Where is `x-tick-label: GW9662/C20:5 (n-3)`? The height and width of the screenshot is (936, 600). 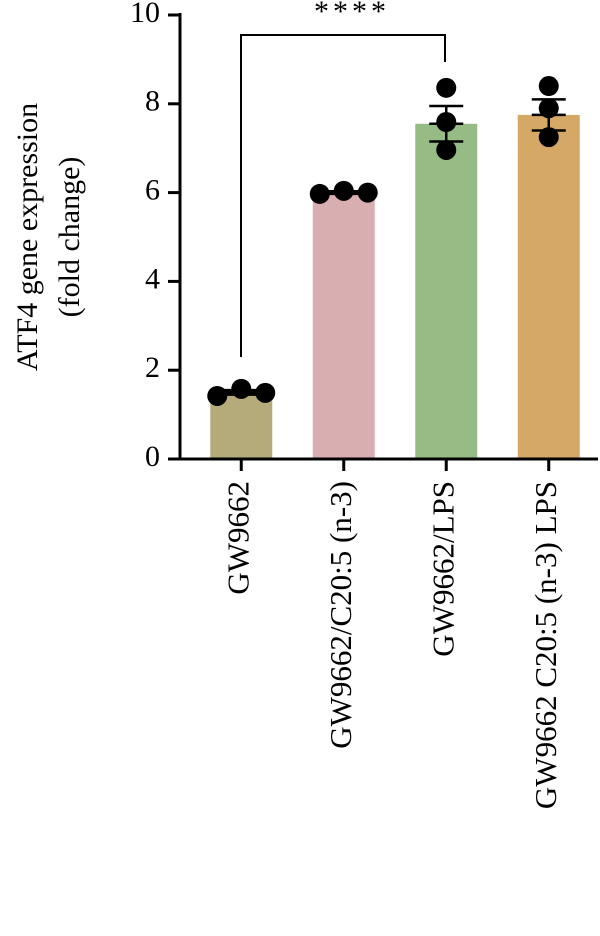 x-tick-label: GW9662/C20:5 (n-3) is located at coordinates (340, 615).